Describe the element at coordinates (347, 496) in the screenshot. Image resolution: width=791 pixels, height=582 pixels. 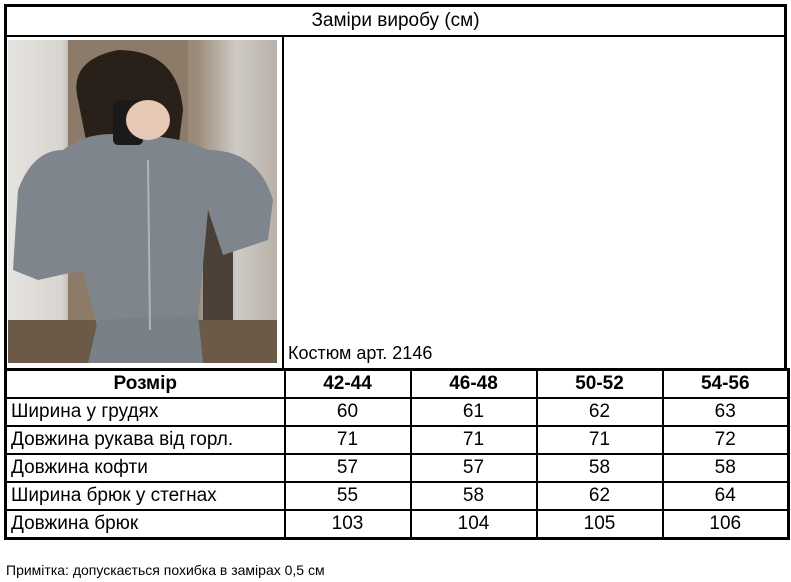
I see `cell-value: 55` at that location.